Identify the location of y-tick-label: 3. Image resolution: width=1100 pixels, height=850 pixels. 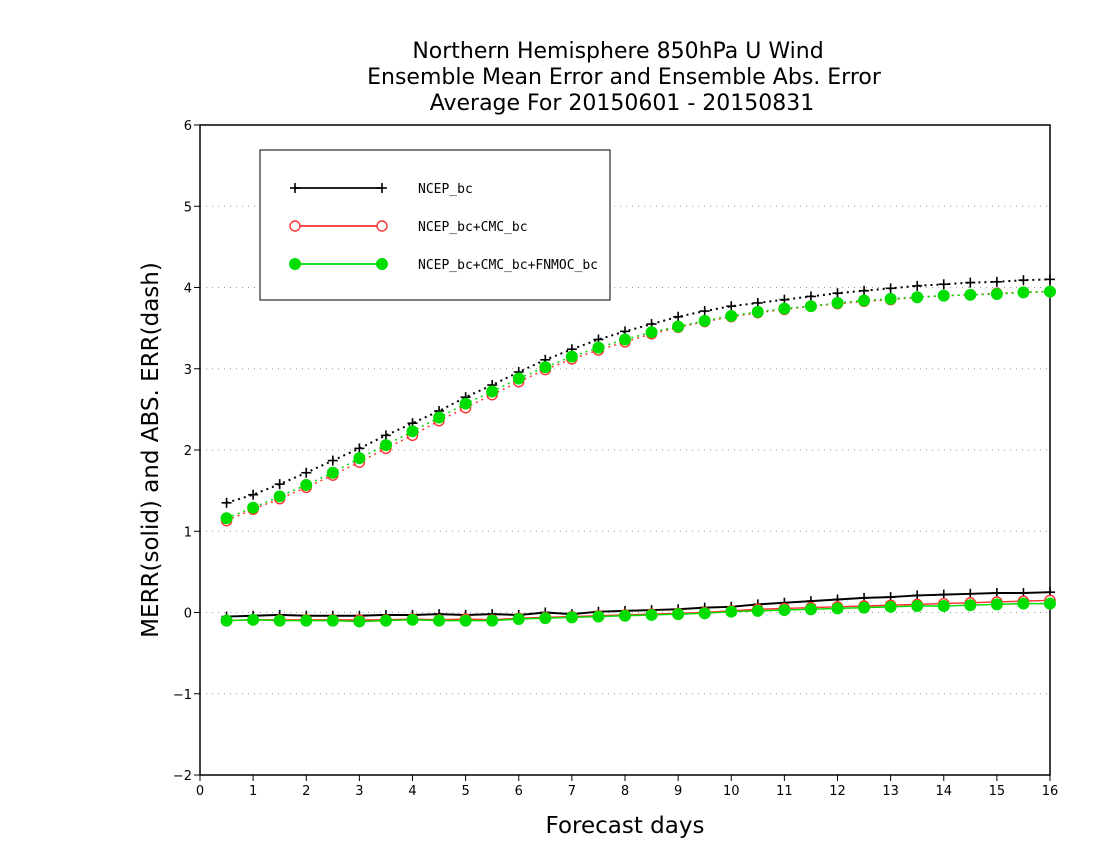
(188, 370).